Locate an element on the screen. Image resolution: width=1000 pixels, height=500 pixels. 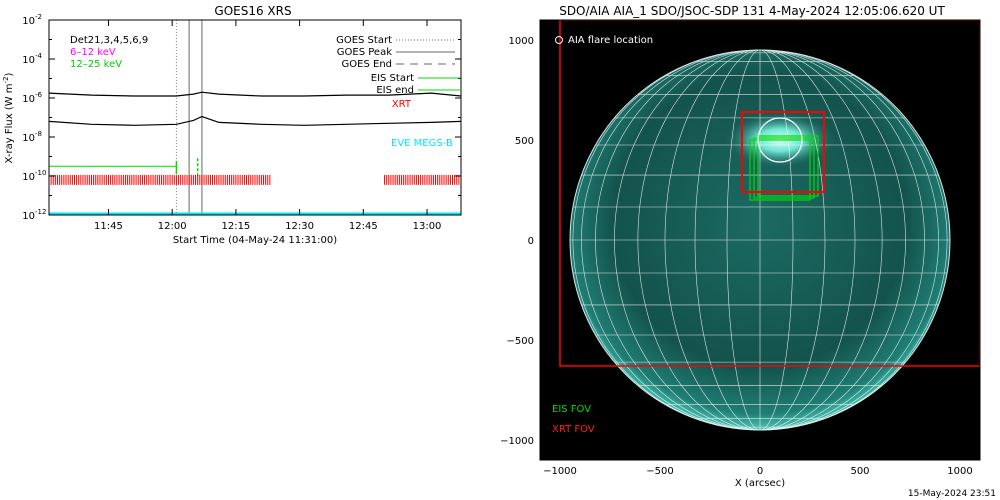
aia-y-tick-label: −1000 is located at coordinates (517, 441).